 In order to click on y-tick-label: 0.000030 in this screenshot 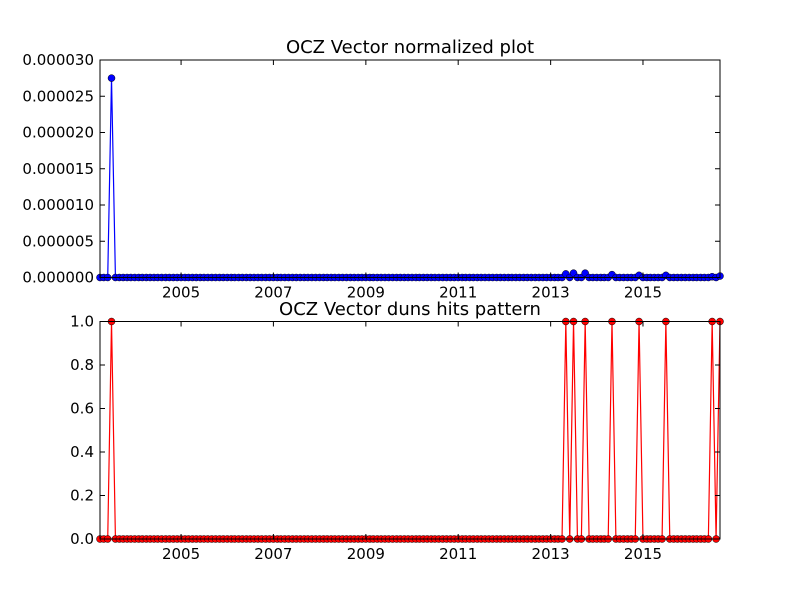, I will do `click(58, 60)`.